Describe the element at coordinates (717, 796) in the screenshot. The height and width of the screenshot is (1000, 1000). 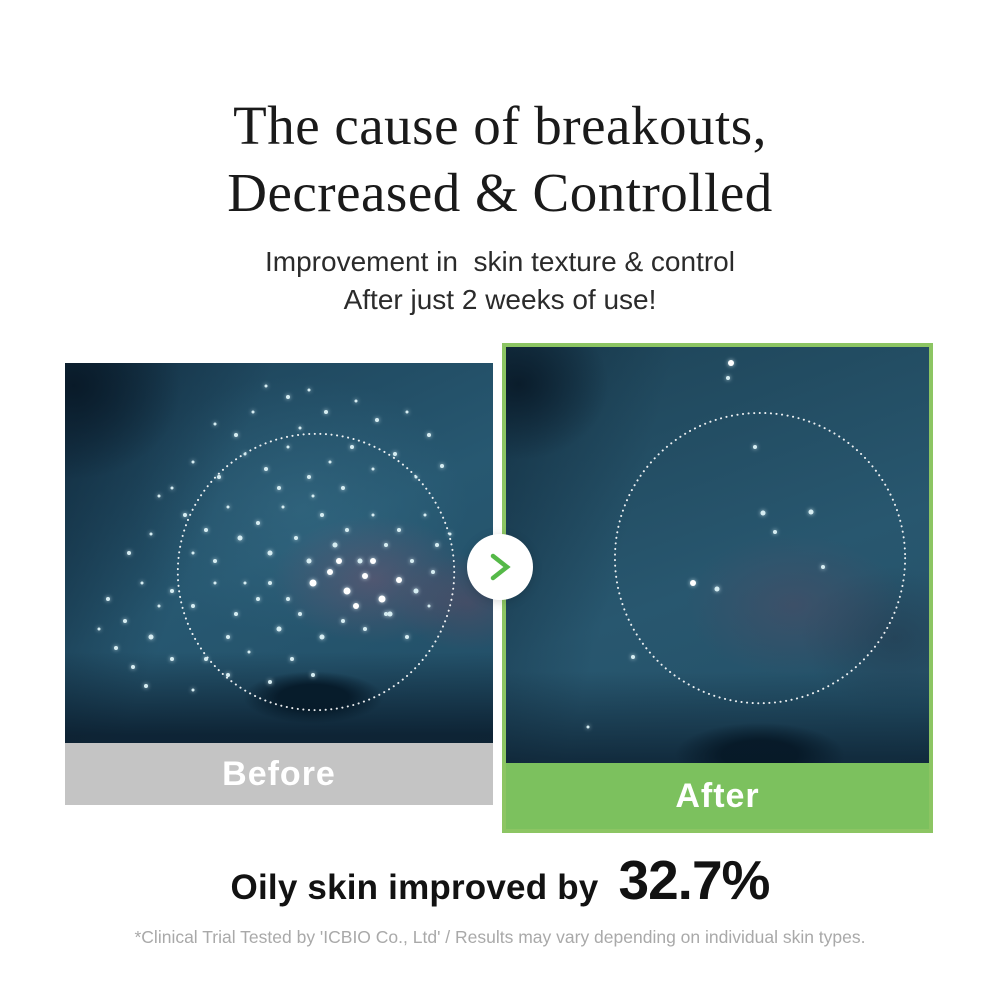
I see `after-label-bar: After` at that location.